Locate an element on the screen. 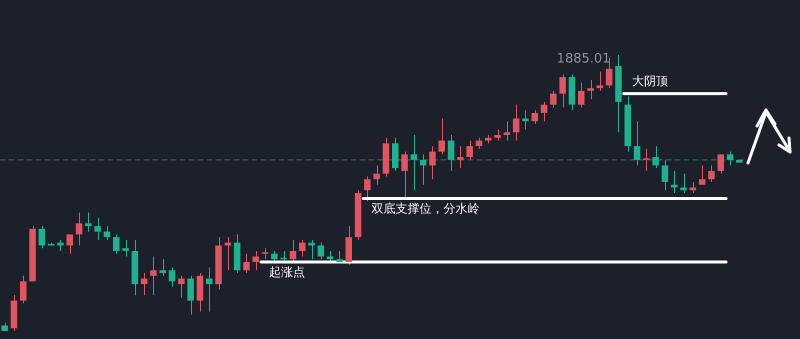 This screenshot has width=800, height=339. annotation: 1885.01 is located at coordinates (583, 58).